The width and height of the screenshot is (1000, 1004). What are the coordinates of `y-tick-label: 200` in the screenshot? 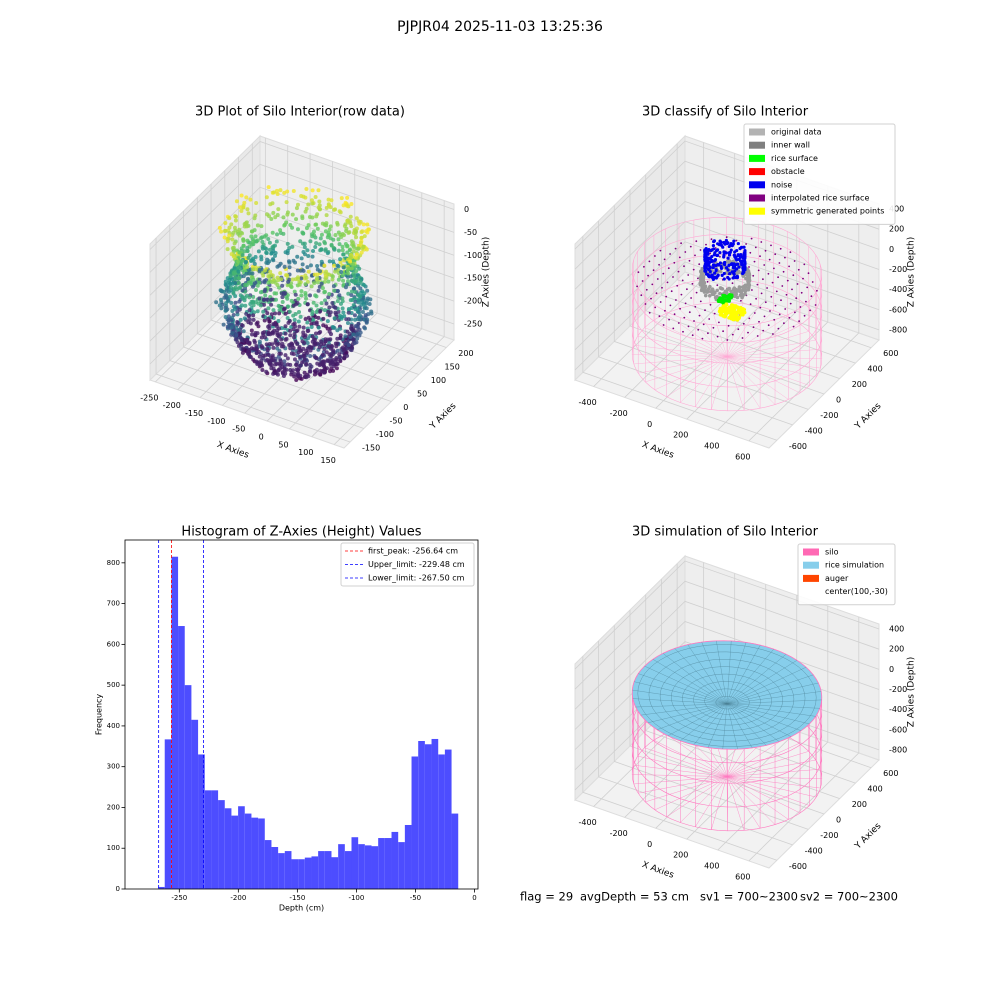 It's located at (465, 353).